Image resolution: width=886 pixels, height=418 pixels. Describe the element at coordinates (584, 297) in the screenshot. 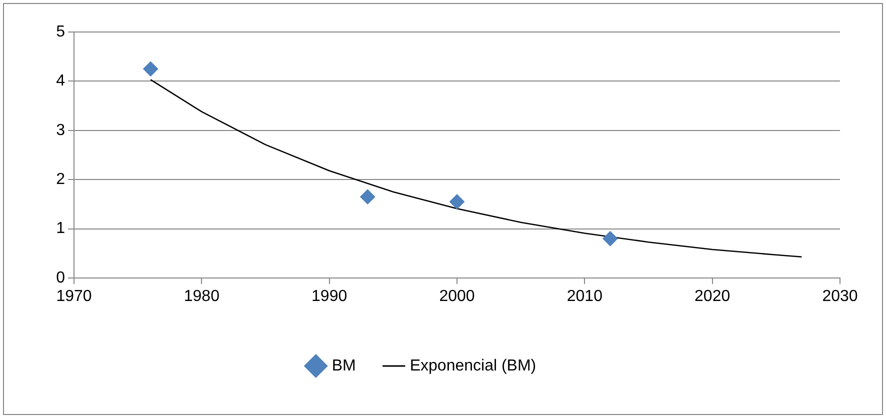

I see `x-tick-label: 2010` at that location.